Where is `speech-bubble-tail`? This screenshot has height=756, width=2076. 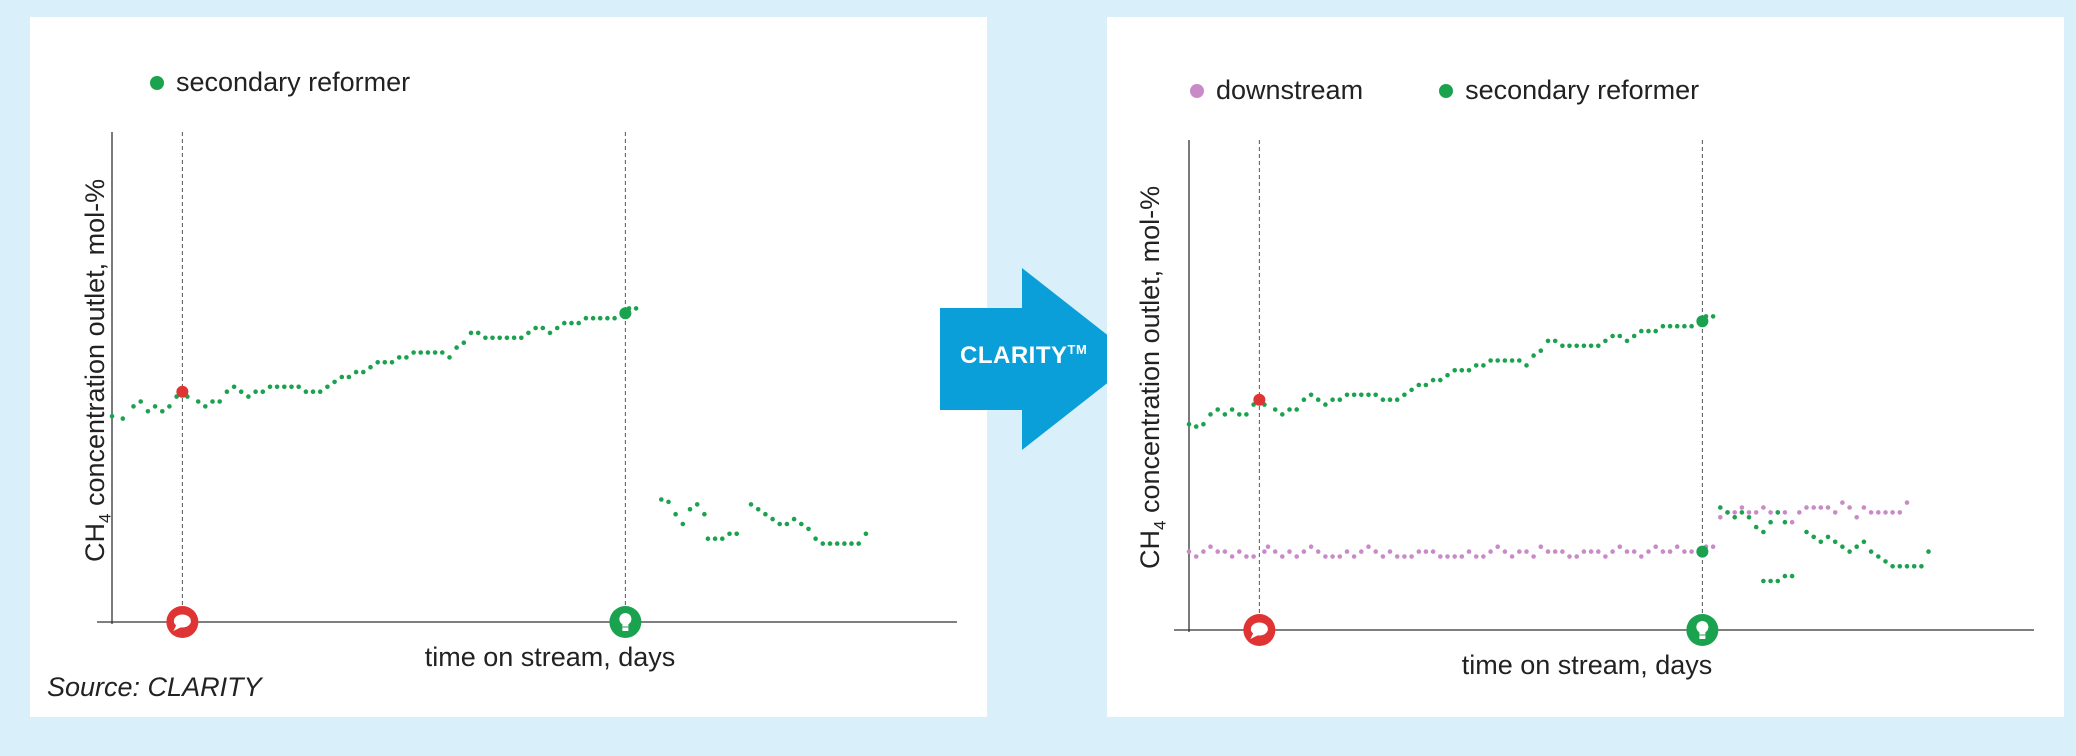 speech-bubble-tail is located at coordinates (177, 628).